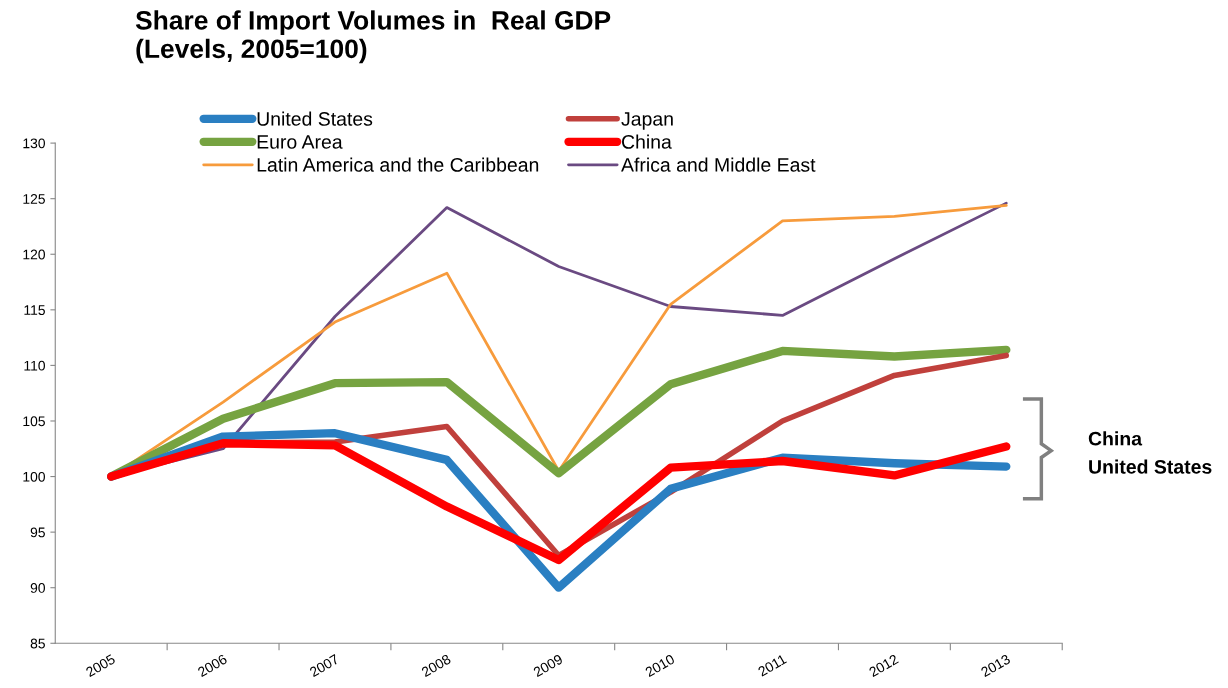  I want to click on x-tick-label: 2006, so click(212, 665).